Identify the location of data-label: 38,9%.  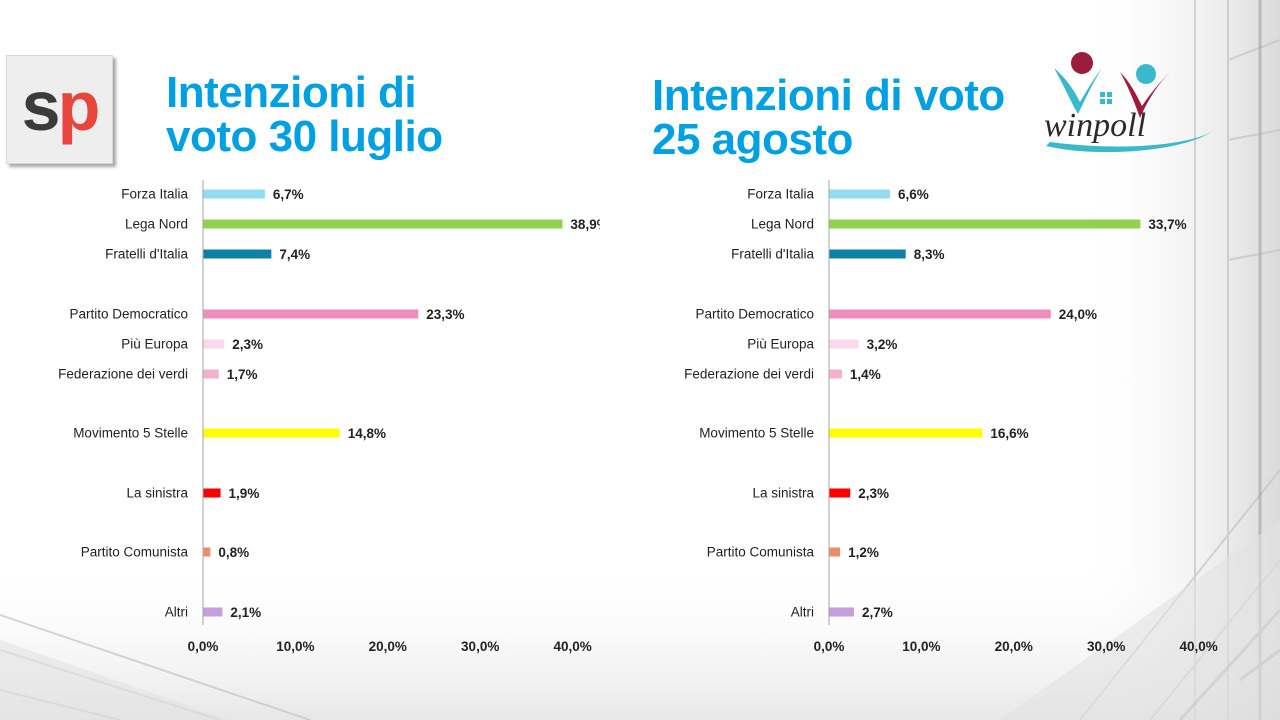
(585, 224).